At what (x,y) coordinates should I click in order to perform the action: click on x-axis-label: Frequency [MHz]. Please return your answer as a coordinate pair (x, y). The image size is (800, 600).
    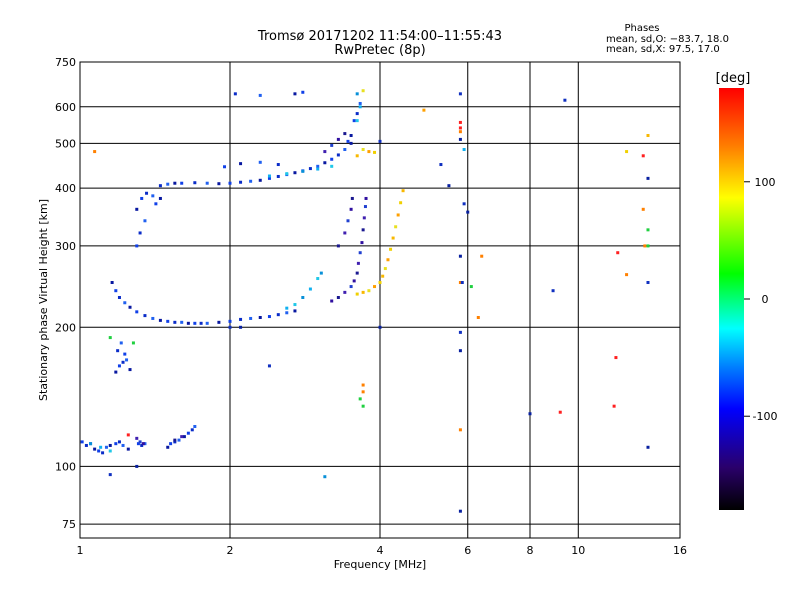
    Looking at the image, I should click on (380, 564).